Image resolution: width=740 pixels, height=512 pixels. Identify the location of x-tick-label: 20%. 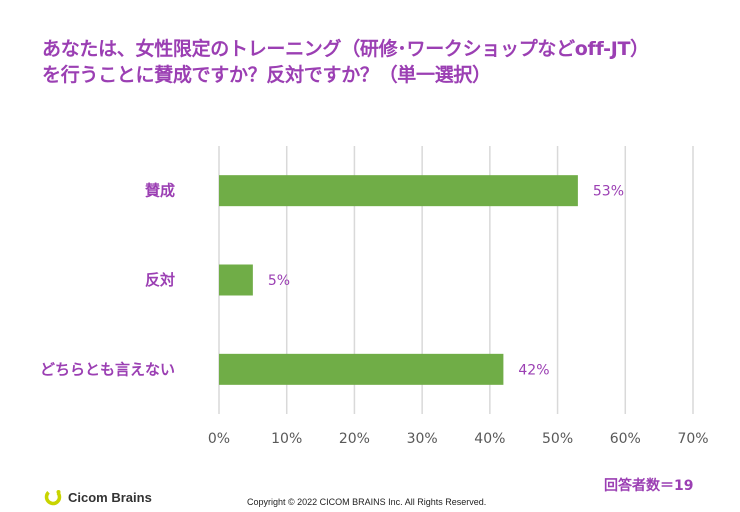
(354, 439).